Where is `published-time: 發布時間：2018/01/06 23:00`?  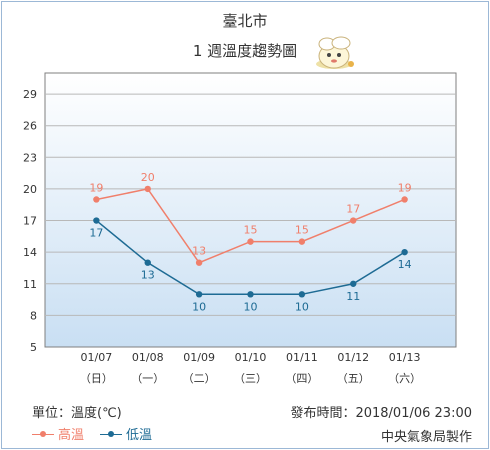 published-time: 發布時間：2018/01/06 23:00 is located at coordinates (381, 413).